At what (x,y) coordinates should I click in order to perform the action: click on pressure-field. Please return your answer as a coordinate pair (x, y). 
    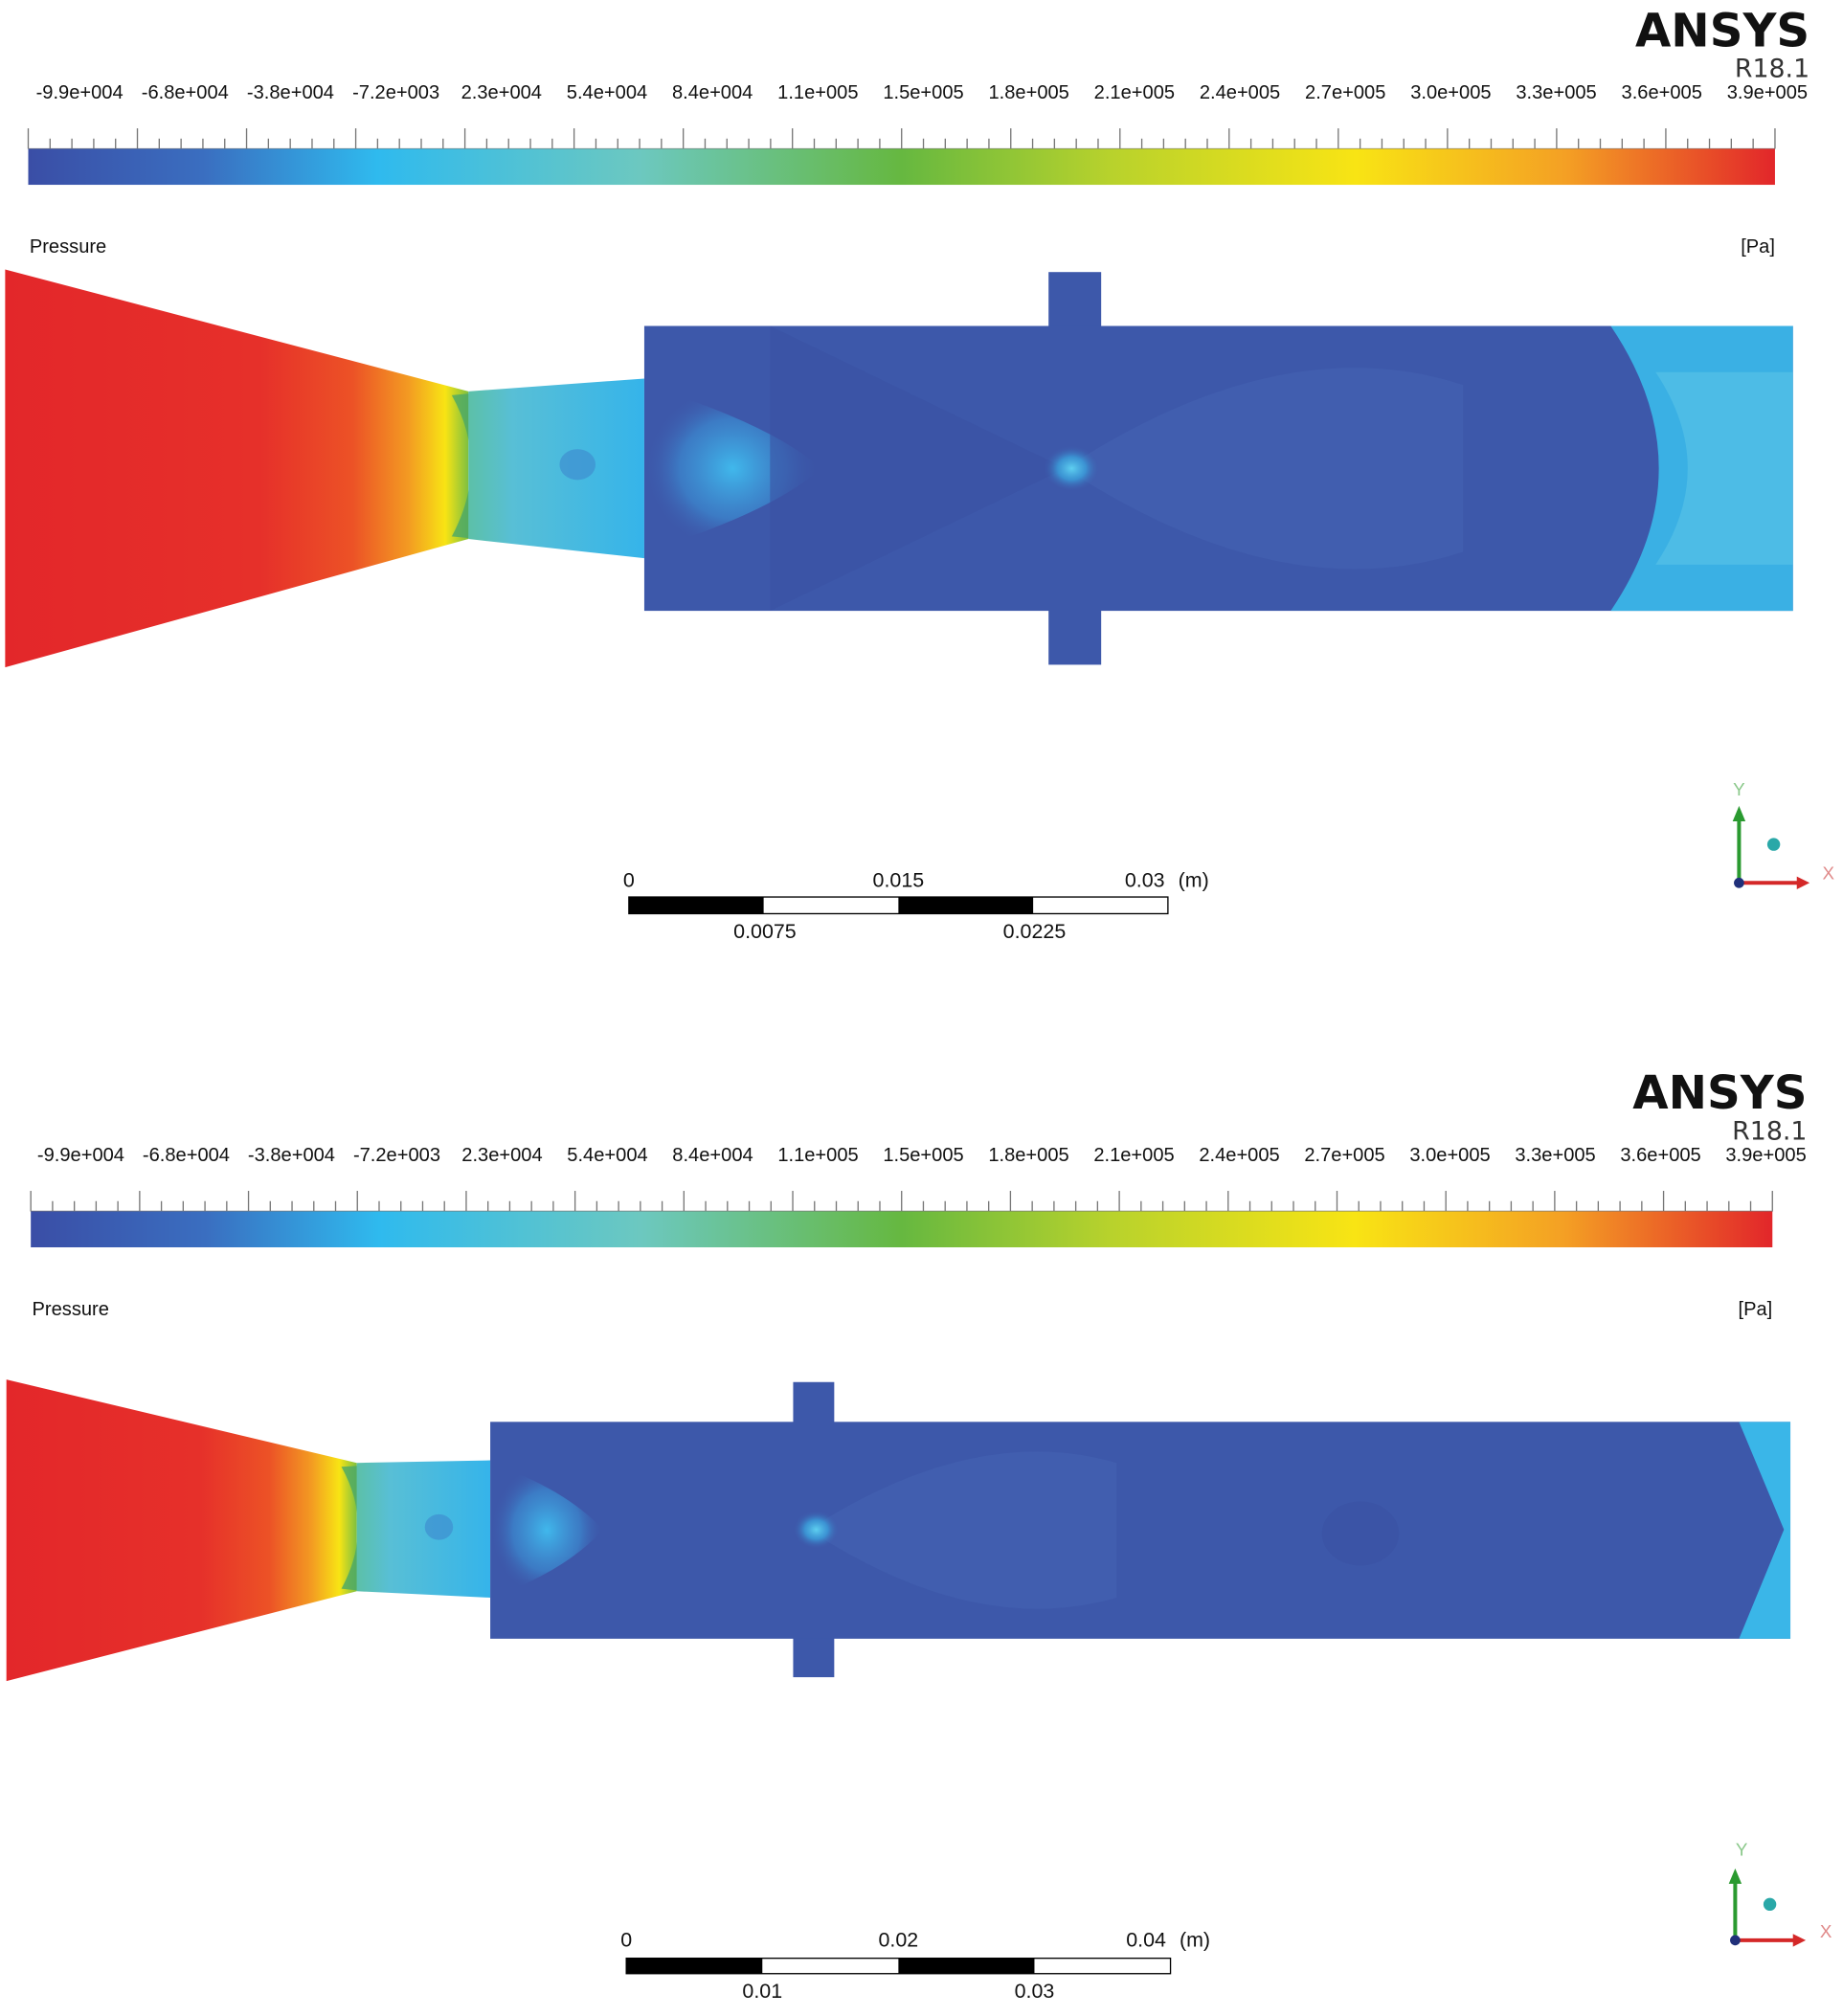
    Looking at the image, I should click on (898, 1530).